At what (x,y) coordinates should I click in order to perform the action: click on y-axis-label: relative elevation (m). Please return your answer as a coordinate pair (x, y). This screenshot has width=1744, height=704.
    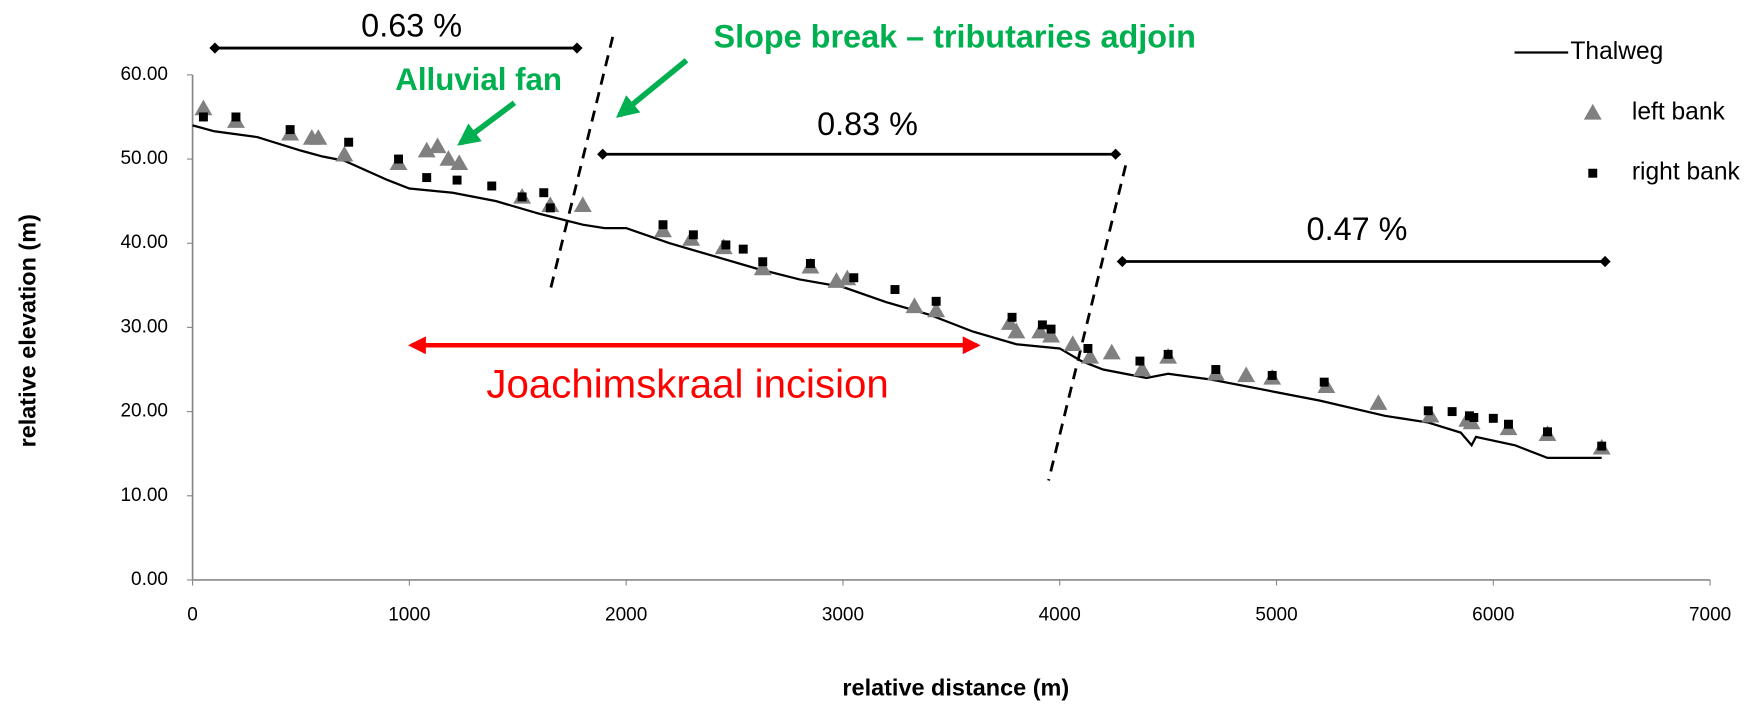
    Looking at the image, I should click on (28, 330).